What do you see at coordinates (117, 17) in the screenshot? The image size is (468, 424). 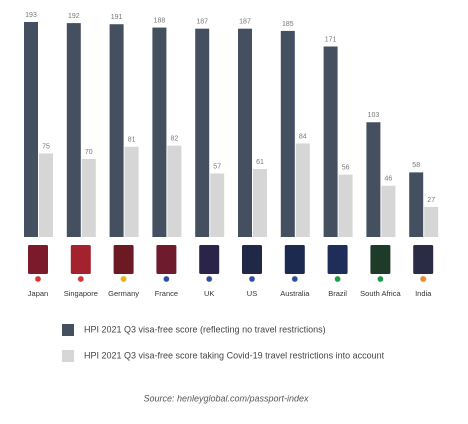 I see `value-label: 191` at bounding box center [117, 17].